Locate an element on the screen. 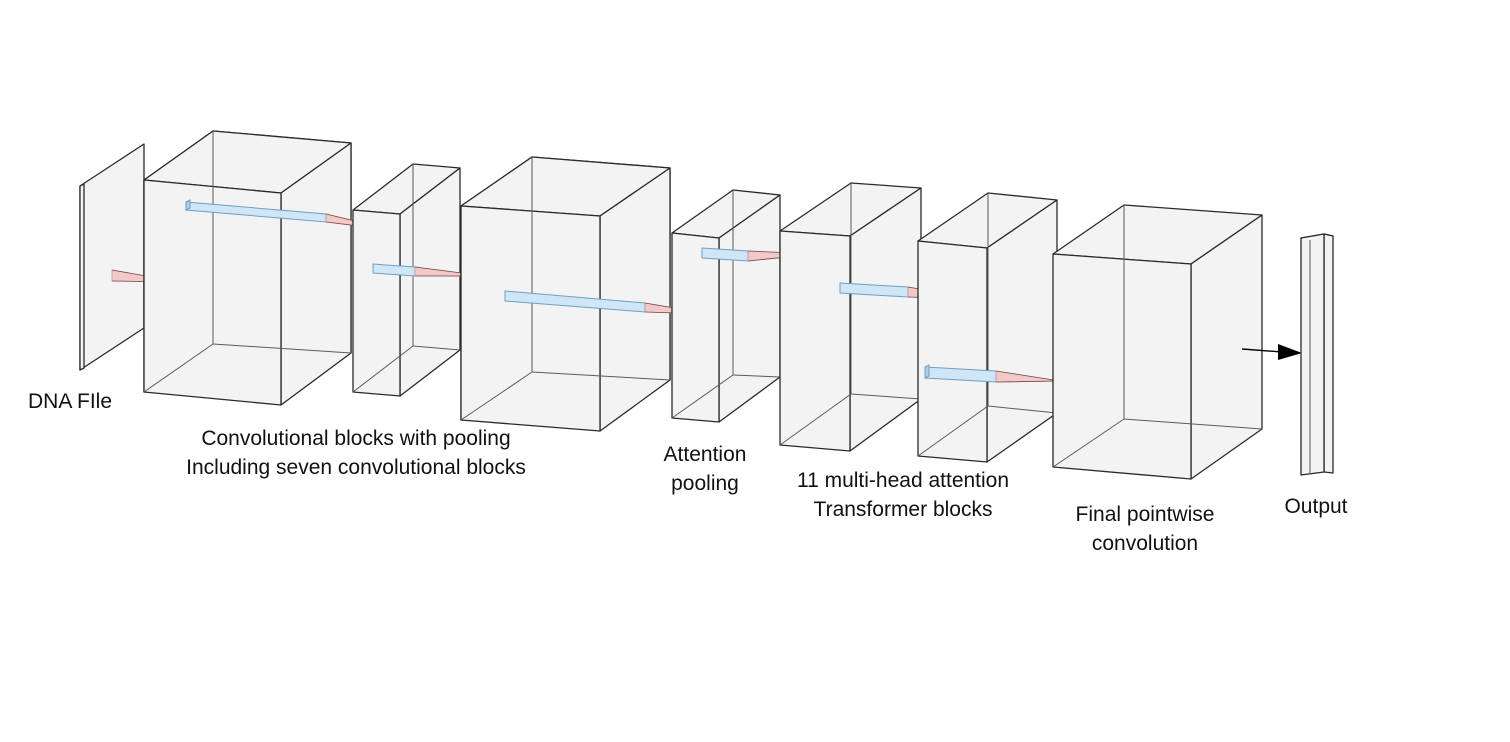 The width and height of the screenshot is (1510, 742). attention-pooling-label-line2: pooling is located at coordinates (705, 483).